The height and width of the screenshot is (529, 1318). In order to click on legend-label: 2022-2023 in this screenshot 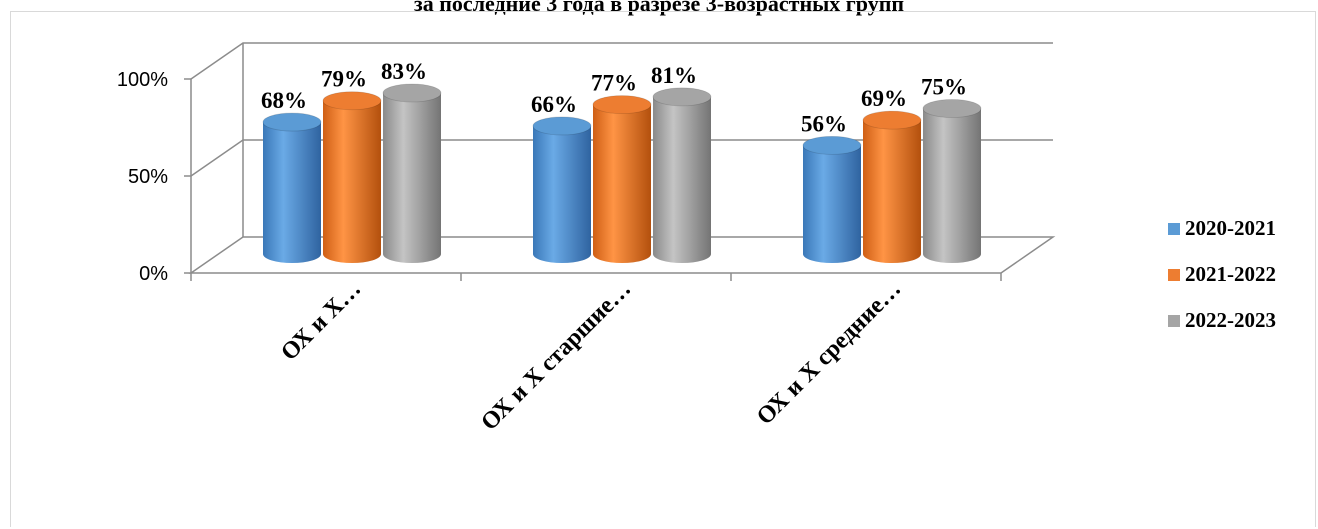, I will do `click(1230, 320)`.